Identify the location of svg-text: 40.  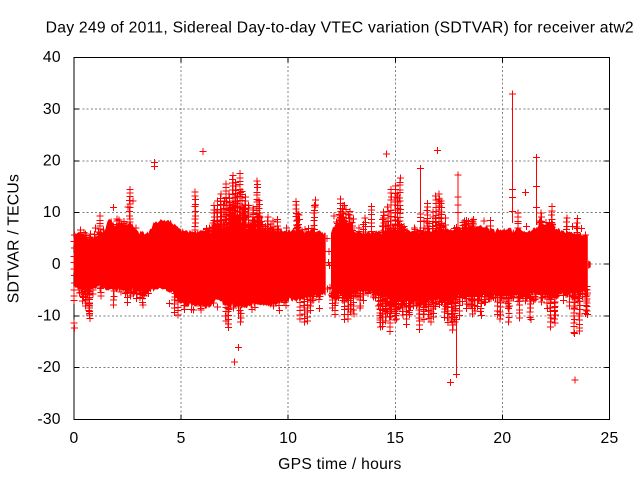
(52, 57).